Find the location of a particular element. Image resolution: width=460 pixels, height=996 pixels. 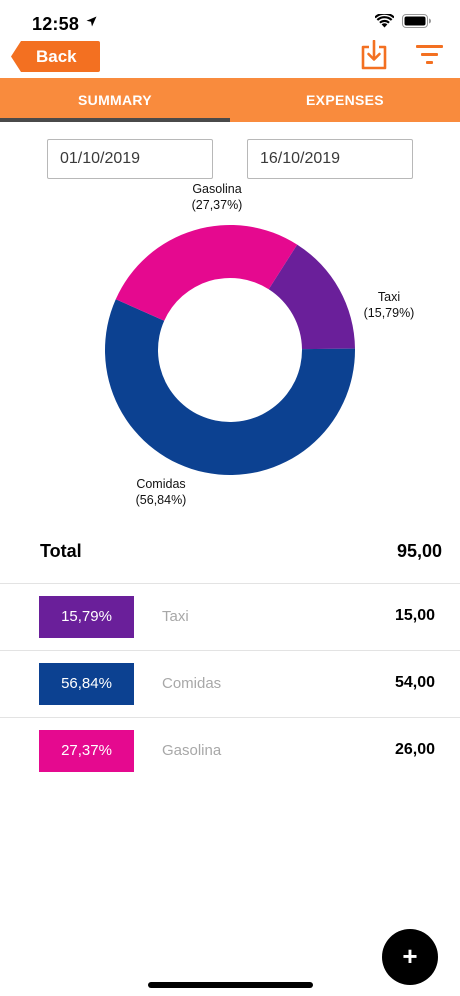

status-bar: 12:58 is located at coordinates (230, 22).